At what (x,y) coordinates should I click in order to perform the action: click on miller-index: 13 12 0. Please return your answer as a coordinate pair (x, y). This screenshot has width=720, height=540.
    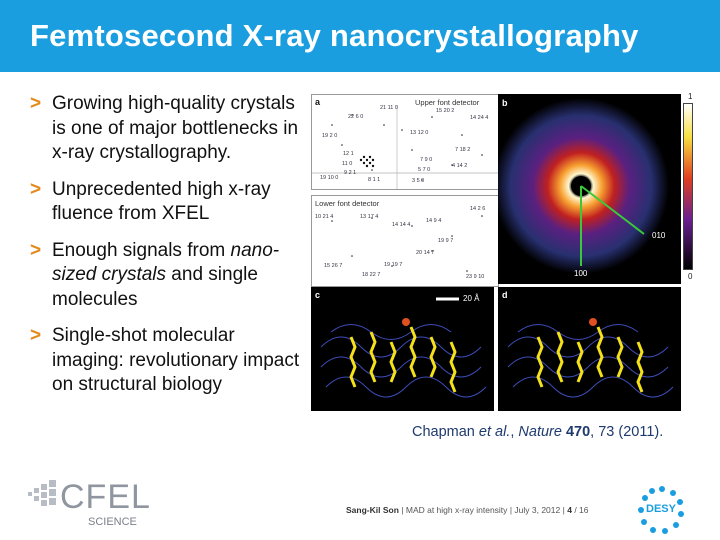
    Looking at the image, I should click on (419, 133).